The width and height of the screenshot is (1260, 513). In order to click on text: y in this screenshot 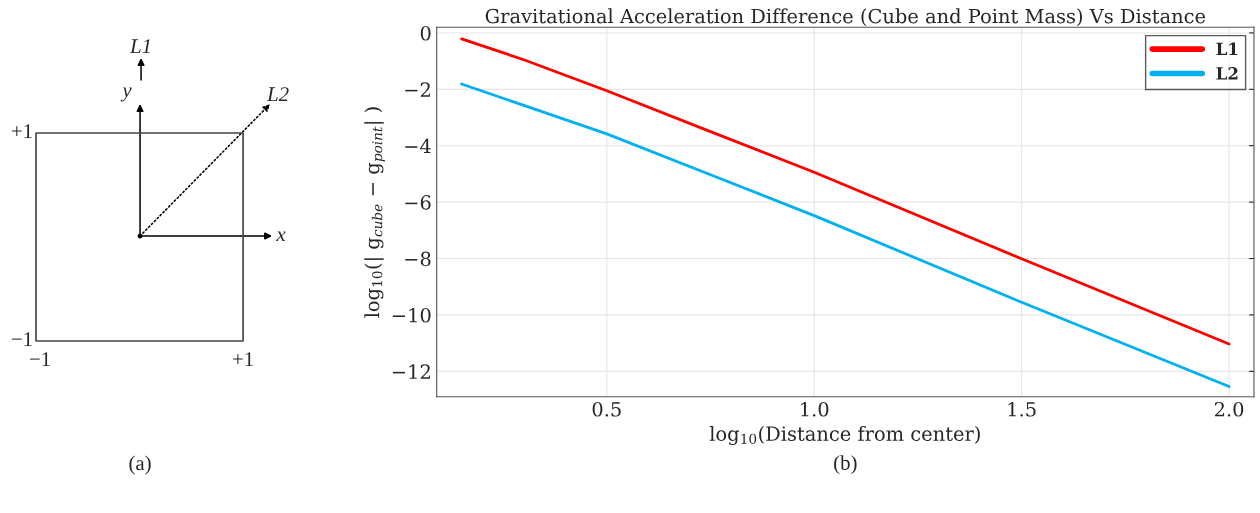, I will do `click(126, 94)`.